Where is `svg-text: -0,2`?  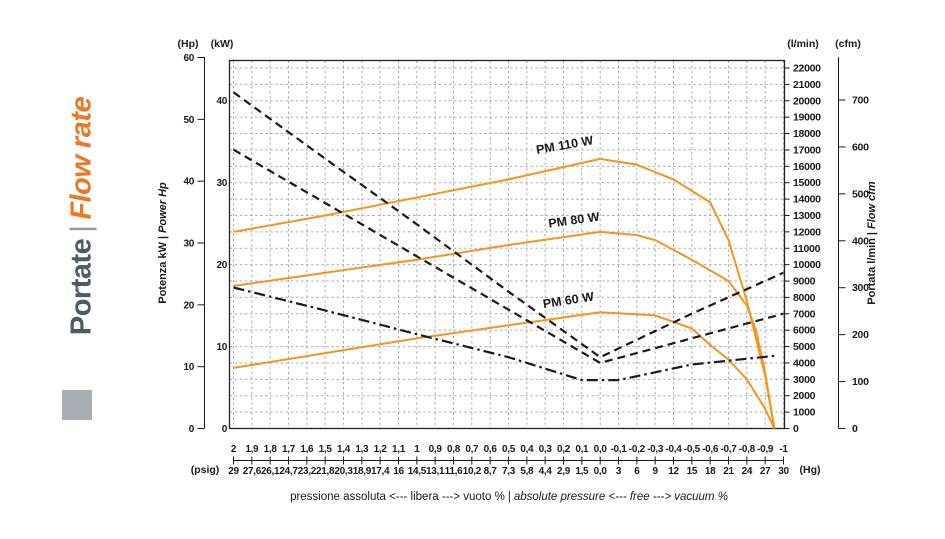 svg-text: -0,2 is located at coordinates (637, 449).